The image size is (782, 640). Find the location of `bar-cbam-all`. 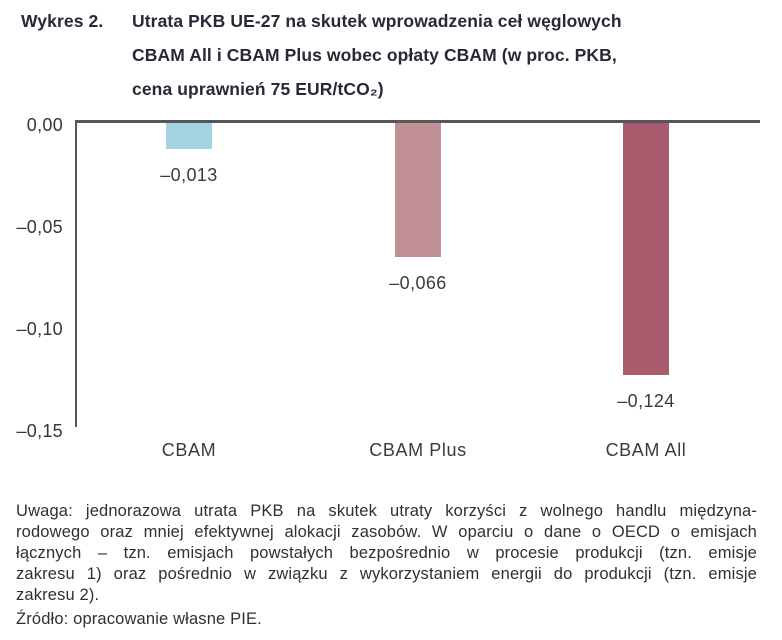

bar-cbam-all is located at coordinates (646, 248).